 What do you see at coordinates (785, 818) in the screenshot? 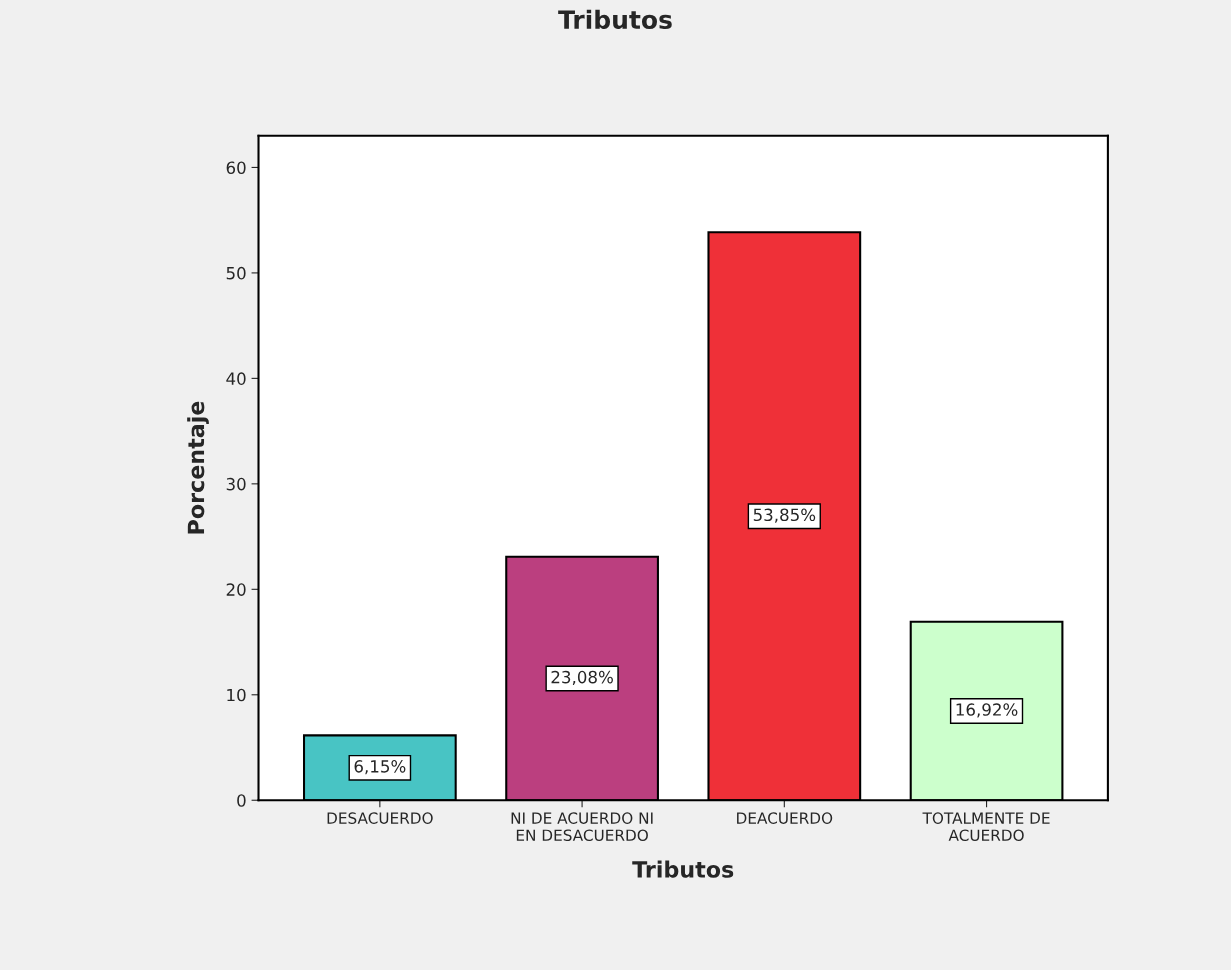
I see `x-tick-label: DEACUERDO` at bounding box center [785, 818].